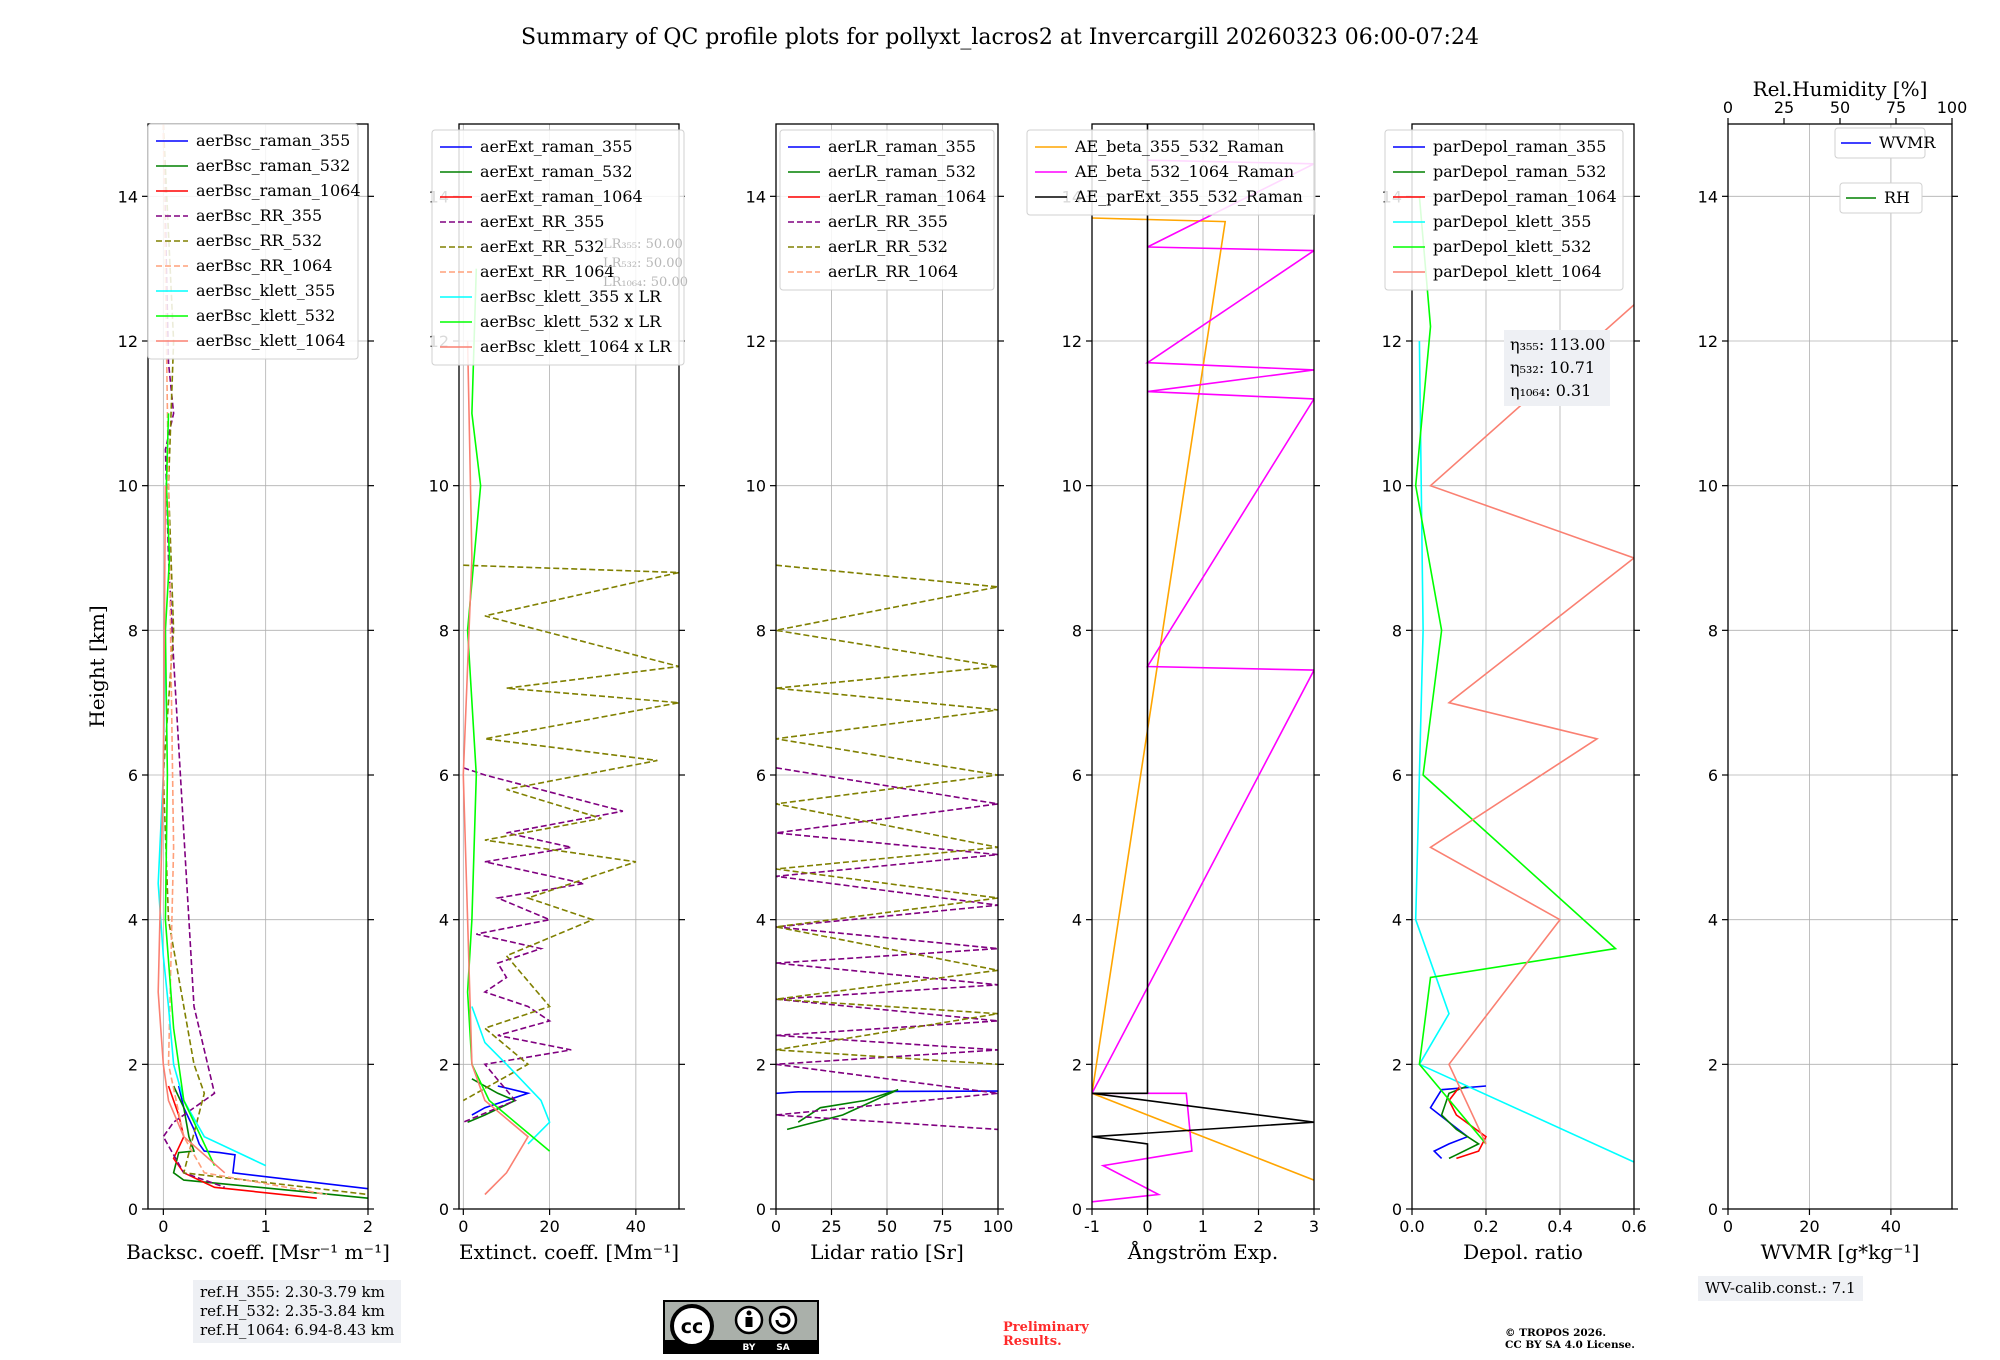  I want to click on wv-calibration-box: WV-calib.const.: 7.1, so click(1780, 1288).